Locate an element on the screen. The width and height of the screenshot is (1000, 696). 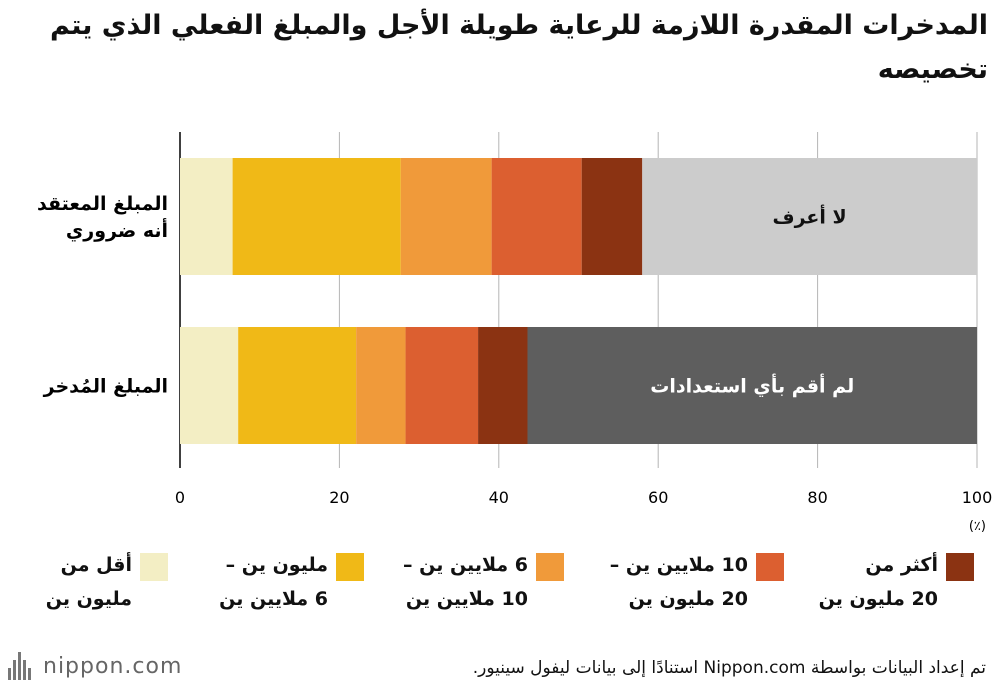
legend-swatch-6m-10m is located at coordinates (550, 567).